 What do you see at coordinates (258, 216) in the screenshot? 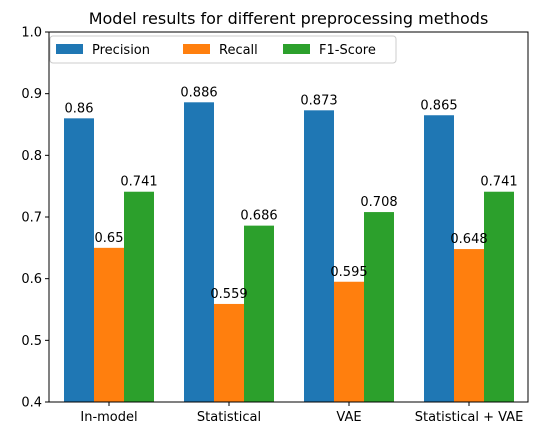
I see `data-label-f1-score-1: 0.686` at bounding box center [258, 216].